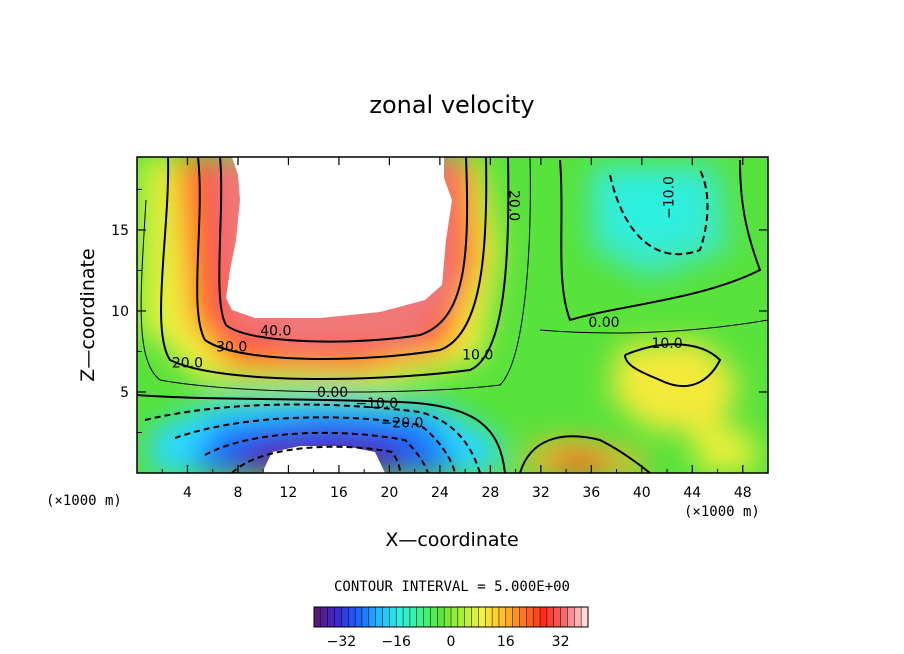 This screenshot has height=654, width=904. I want to click on colorbar: −32 −16 0 16 32, so click(451, 628).